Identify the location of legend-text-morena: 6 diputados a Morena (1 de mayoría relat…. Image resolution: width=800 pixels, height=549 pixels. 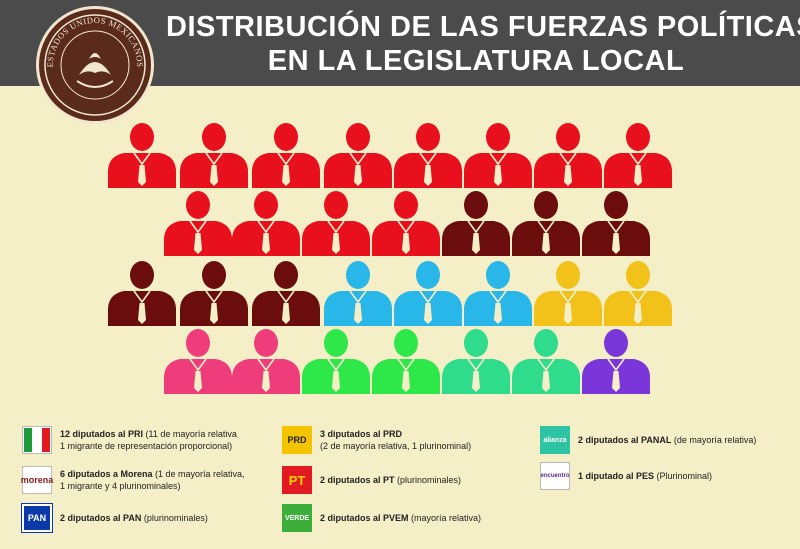
(152, 480).